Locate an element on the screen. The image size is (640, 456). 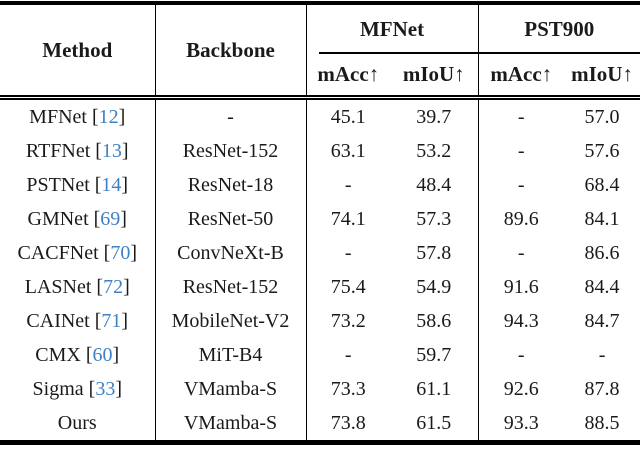
citation-link: 13 is located at coordinates (111, 150).